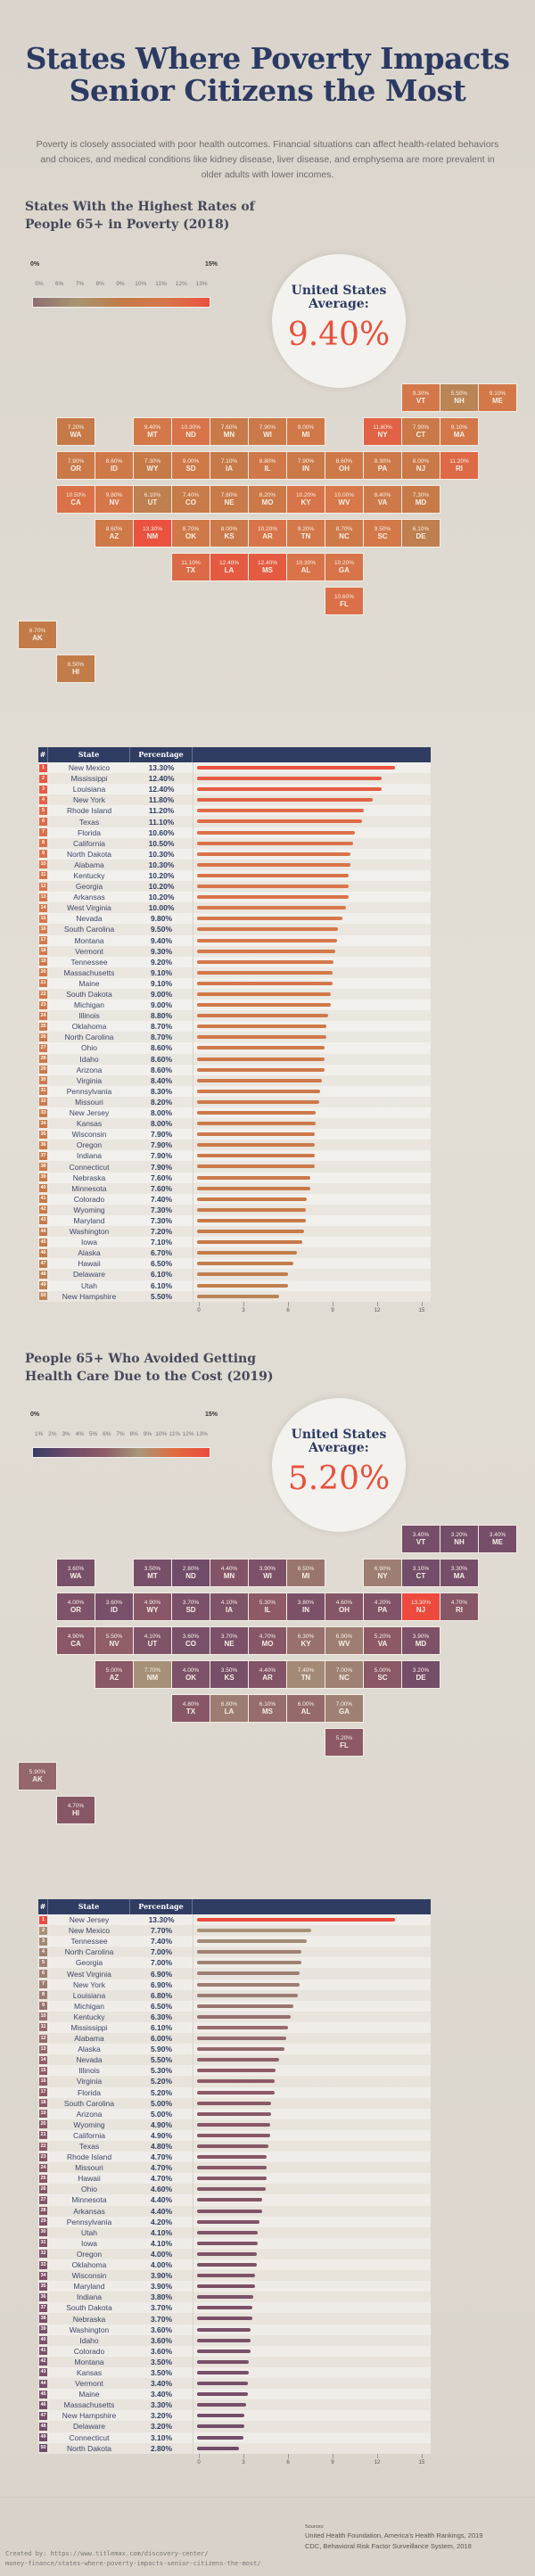 The image size is (535, 2576). What do you see at coordinates (161, 2027) in the screenshot?
I see `percentage-value: 6.10%` at bounding box center [161, 2027].